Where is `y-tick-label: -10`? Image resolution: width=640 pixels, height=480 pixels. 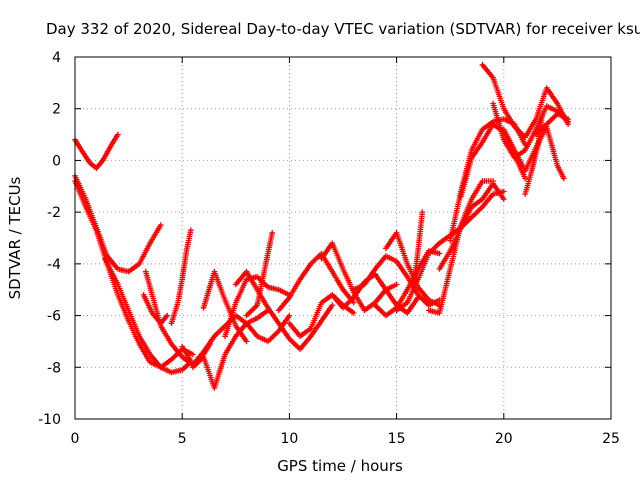
y-tick-label: -10 is located at coordinates (49, 420).